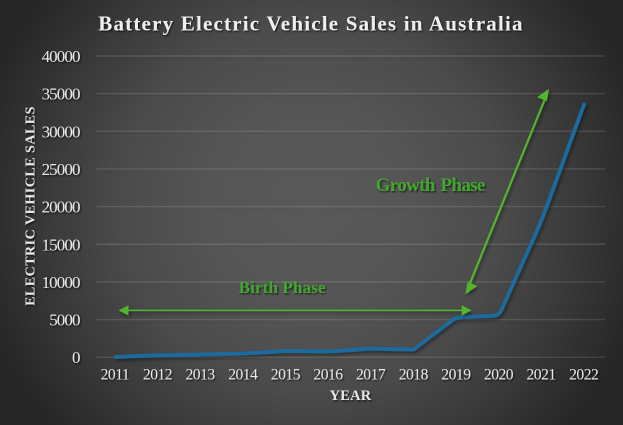  What do you see at coordinates (64, 320) in the screenshot?
I see `svg-text: 5000` at bounding box center [64, 320].